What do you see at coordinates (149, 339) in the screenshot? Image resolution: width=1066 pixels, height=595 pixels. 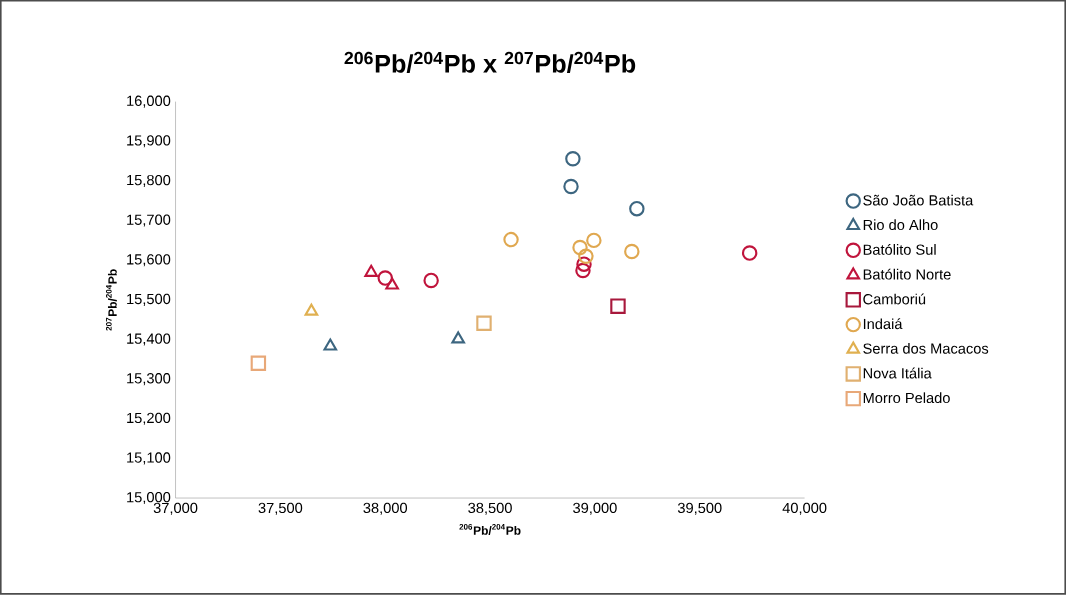 I see `y-tick-label: 15,400` at bounding box center [149, 339].